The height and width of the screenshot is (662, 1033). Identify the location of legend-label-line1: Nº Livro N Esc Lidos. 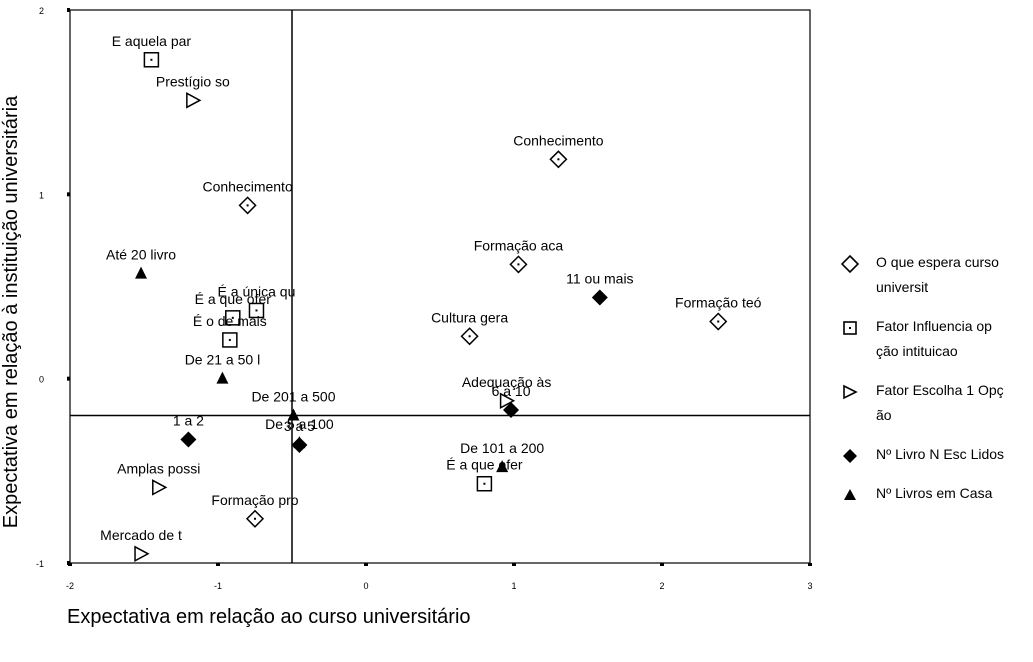
(940, 454).